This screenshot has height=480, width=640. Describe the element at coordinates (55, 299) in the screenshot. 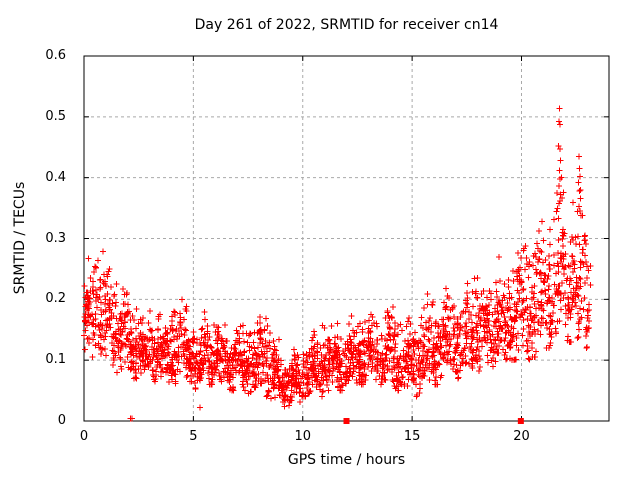

I see `y-tick-label: 0.2` at that location.